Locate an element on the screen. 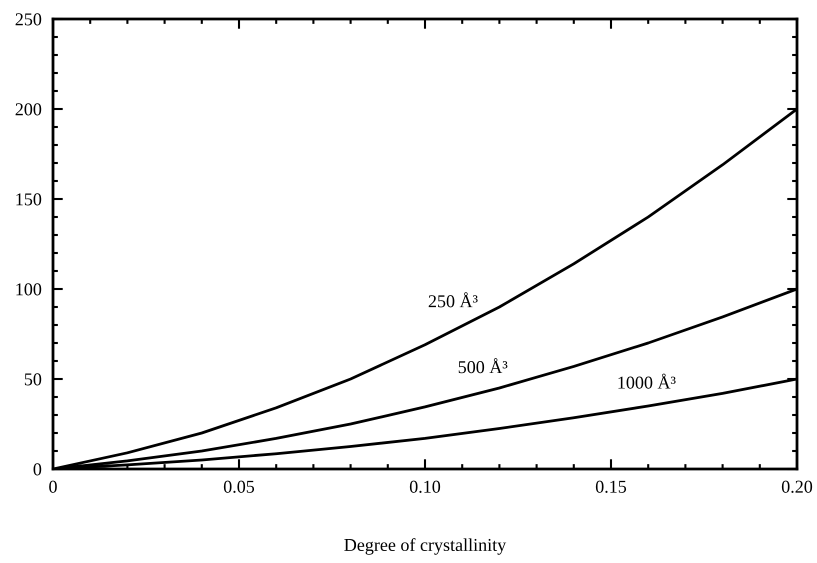  y-tick-label: 150 is located at coordinates (29, 199).